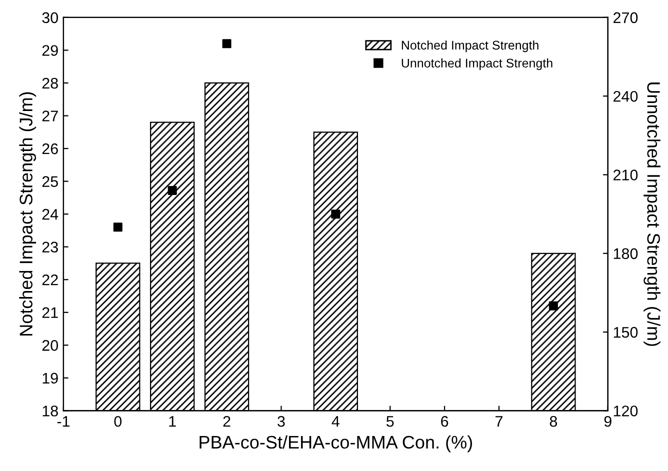 The height and width of the screenshot is (471, 668). Describe the element at coordinates (50, 247) in the screenshot. I see `y-tick-label: 23` at that location.